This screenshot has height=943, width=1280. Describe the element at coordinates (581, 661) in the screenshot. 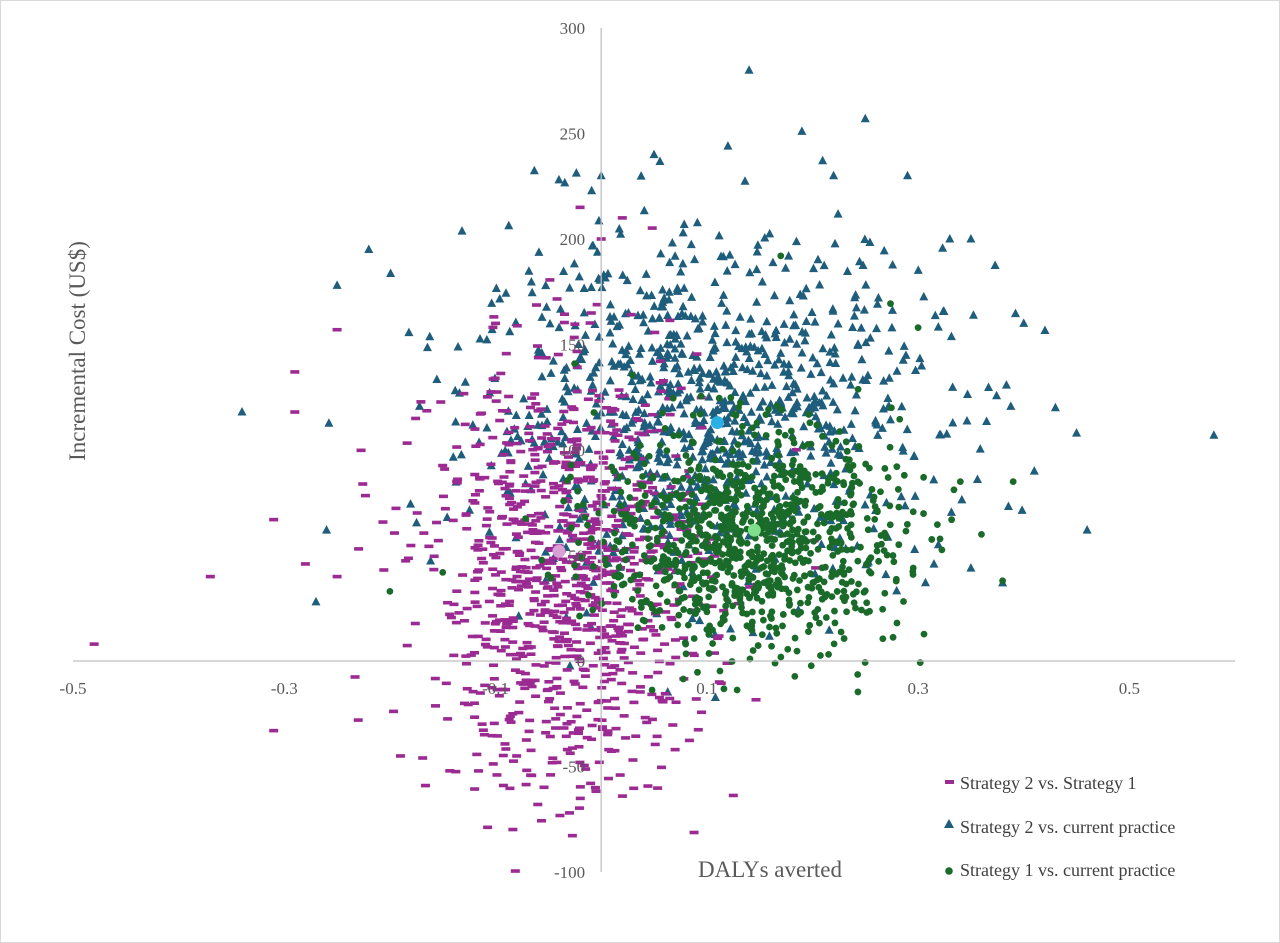

I see `y-tick-label: 0` at that location.